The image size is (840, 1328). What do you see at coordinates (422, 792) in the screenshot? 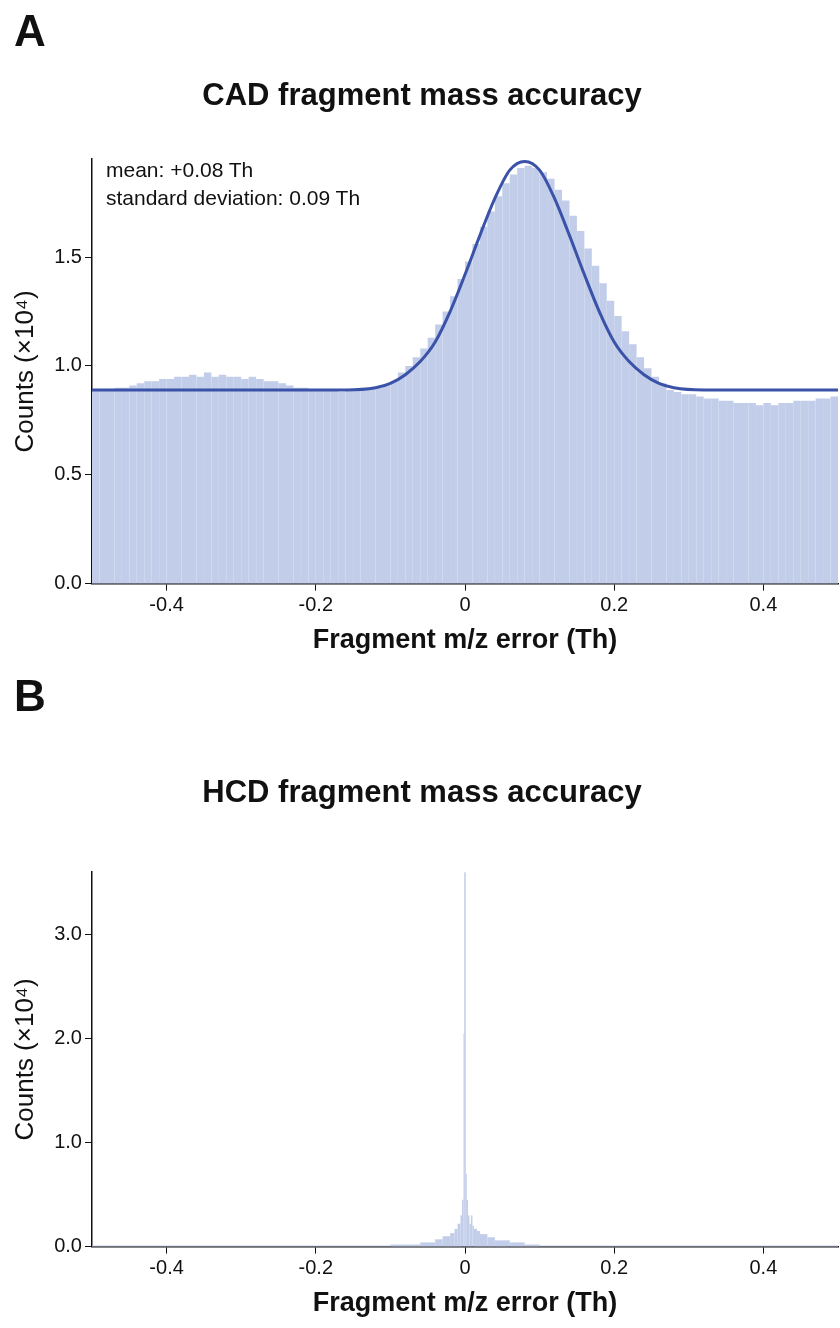
I see `chart-title: HCD fragment mass accuracy` at bounding box center [422, 792].